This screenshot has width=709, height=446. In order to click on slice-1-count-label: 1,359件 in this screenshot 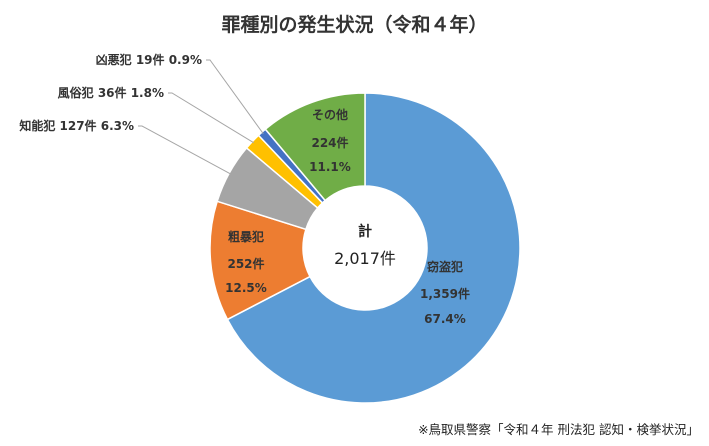, I will do `click(445, 293)`.